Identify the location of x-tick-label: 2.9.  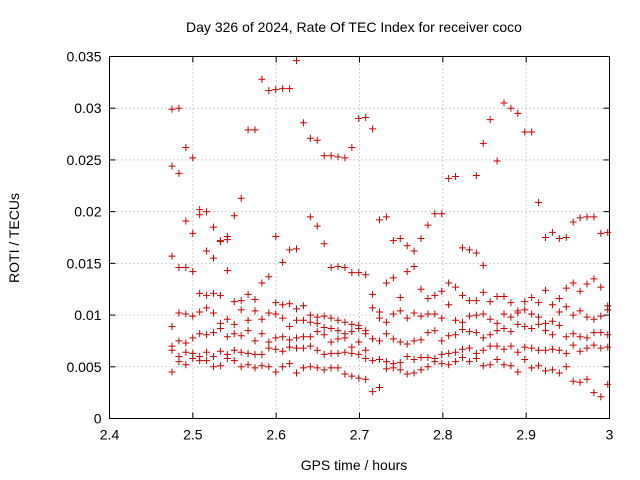
(526, 435).